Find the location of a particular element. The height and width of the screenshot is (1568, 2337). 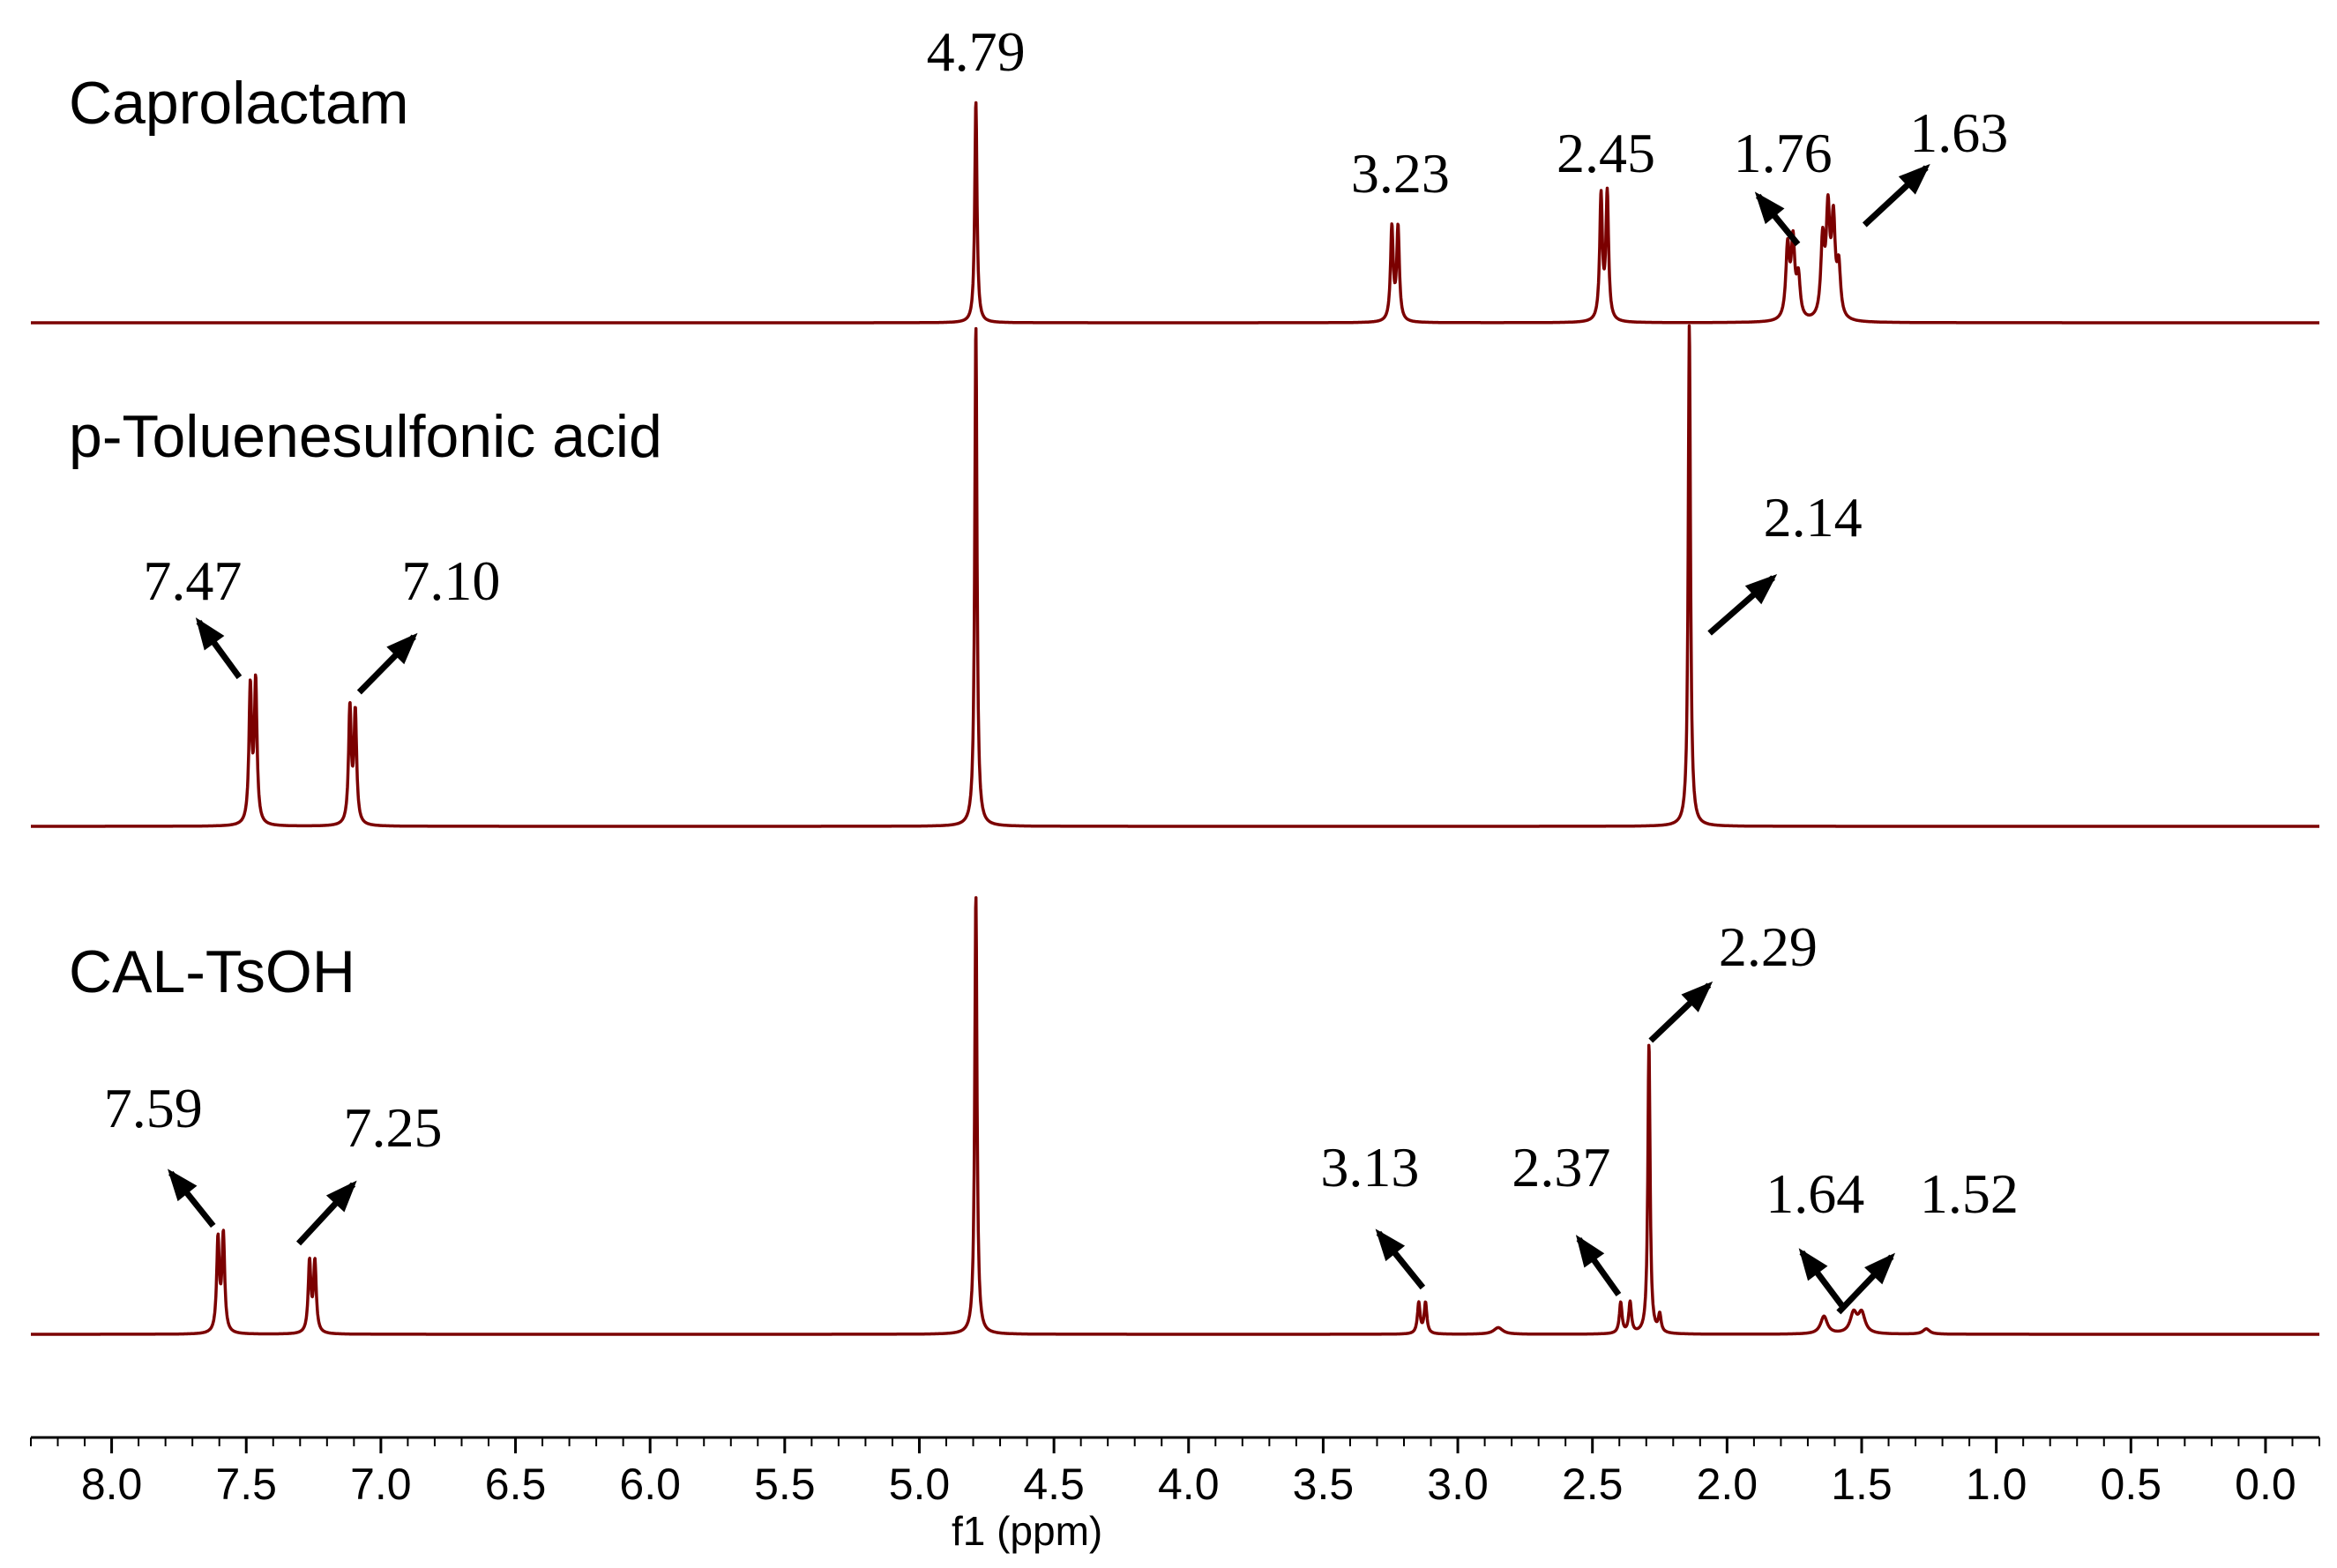

series-name-0: Caprolactam is located at coordinates (239, 103).